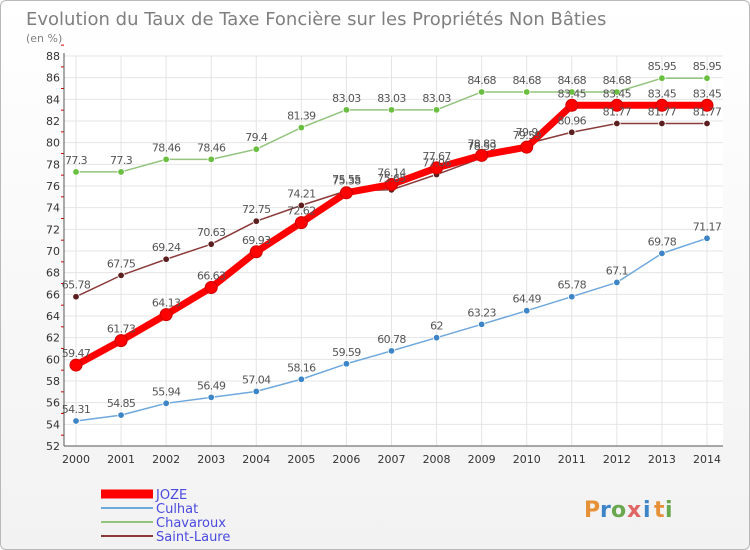  I want to click on y-tick-label: 56, so click(53, 403).